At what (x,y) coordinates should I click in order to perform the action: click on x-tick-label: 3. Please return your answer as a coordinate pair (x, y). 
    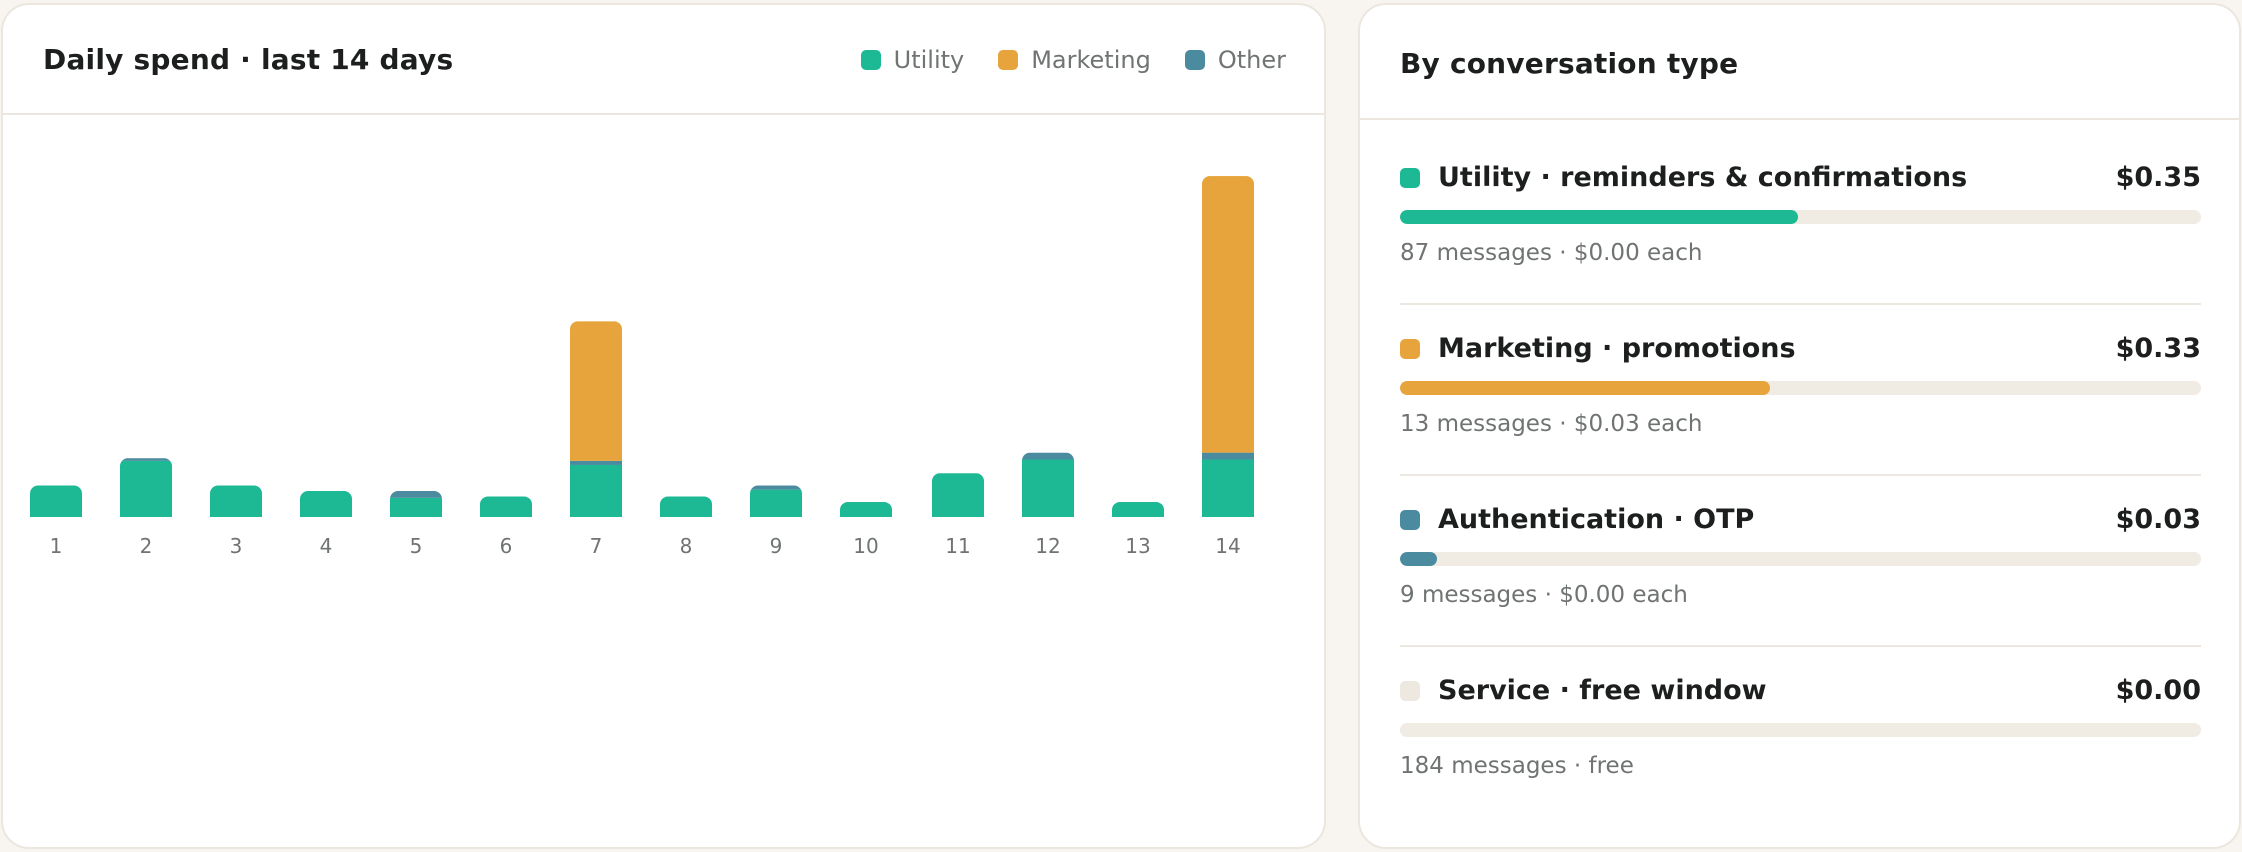
    Looking at the image, I should click on (236, 546).